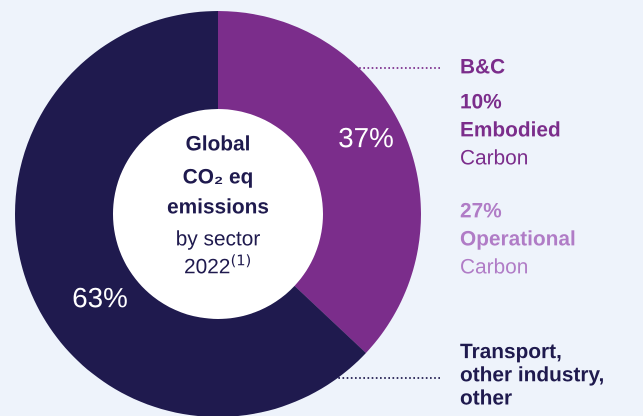 The image size is (643, 416). I want to click on slice-label: B&C, so click(483, 66).